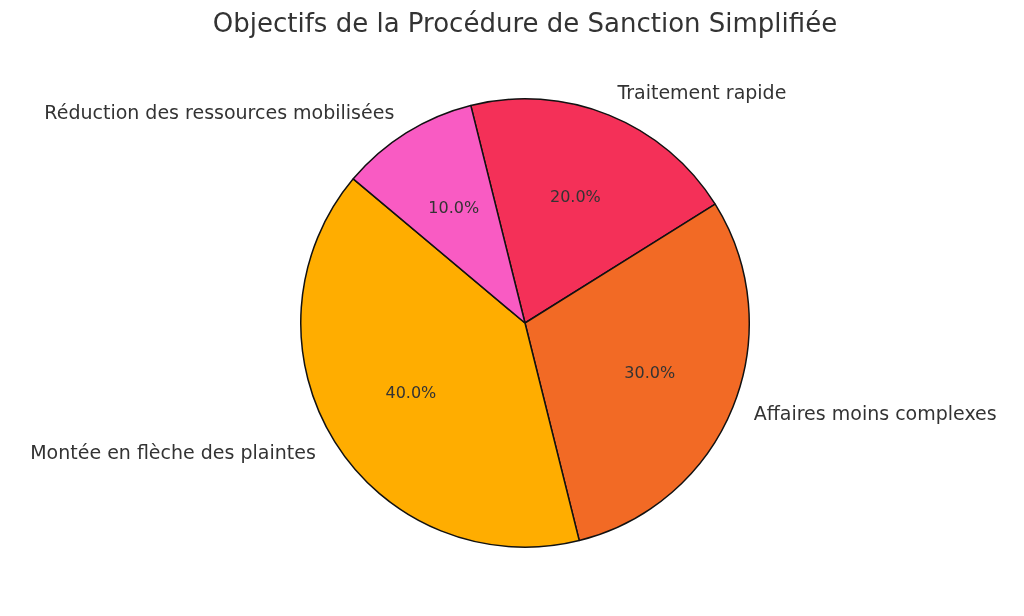 This screenshot has height=616, width=1024. I want to click on slice-label: Réduction des ressources mobilisées, so click(219, 111).